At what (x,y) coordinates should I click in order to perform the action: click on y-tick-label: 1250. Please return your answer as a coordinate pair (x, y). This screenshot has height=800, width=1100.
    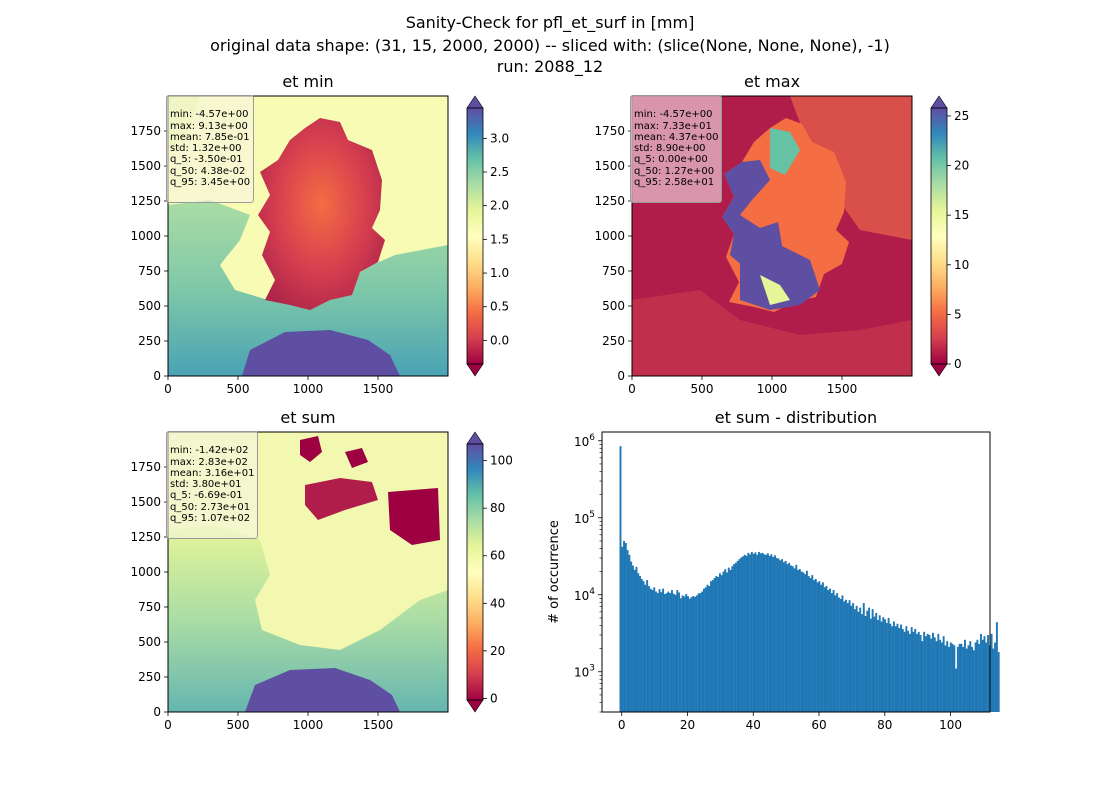
    Looking at the image, I should click on (145, 201).